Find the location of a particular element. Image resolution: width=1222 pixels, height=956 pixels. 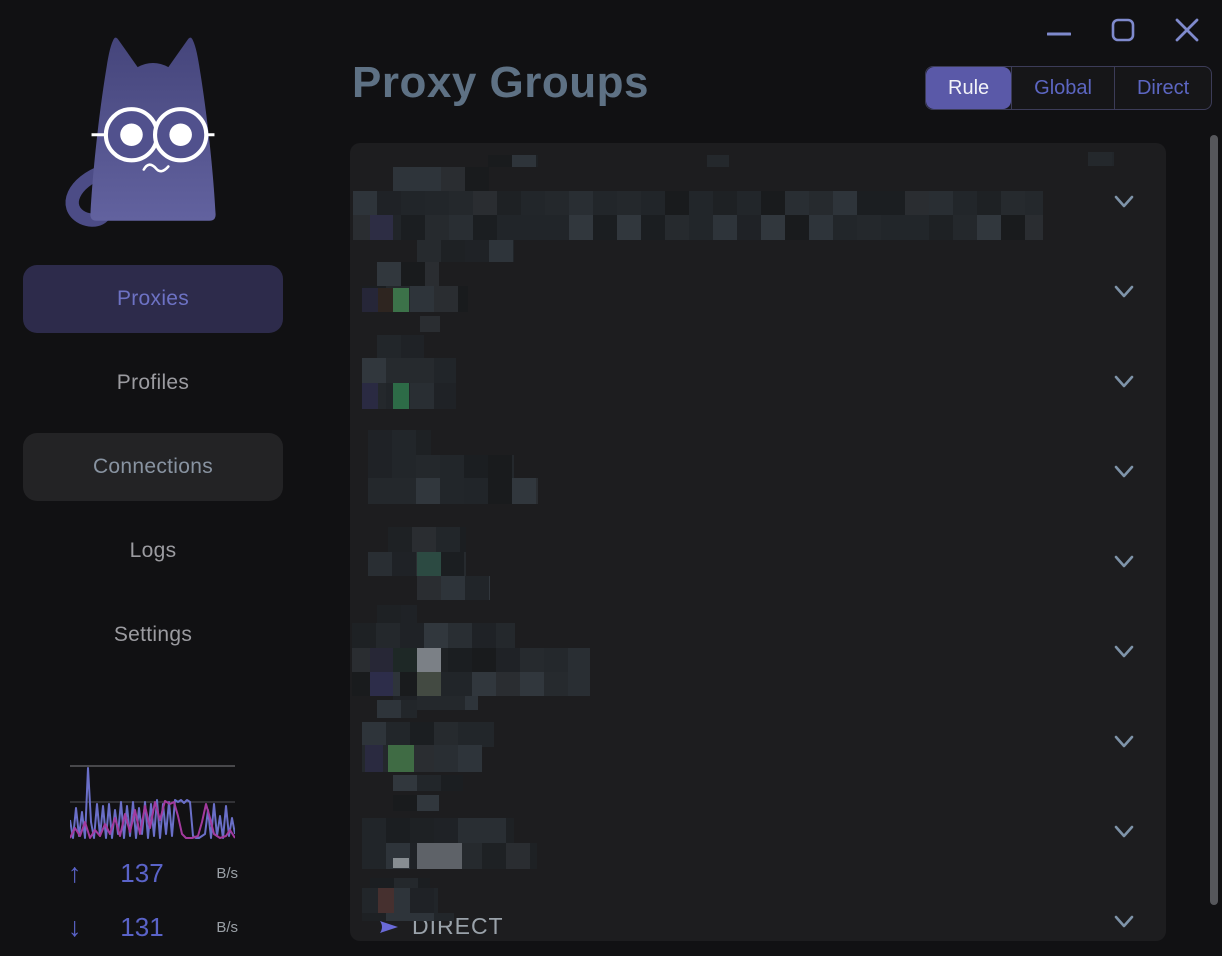

sidebar-item-profiles: Profiles is located at coordinates (153, 382).